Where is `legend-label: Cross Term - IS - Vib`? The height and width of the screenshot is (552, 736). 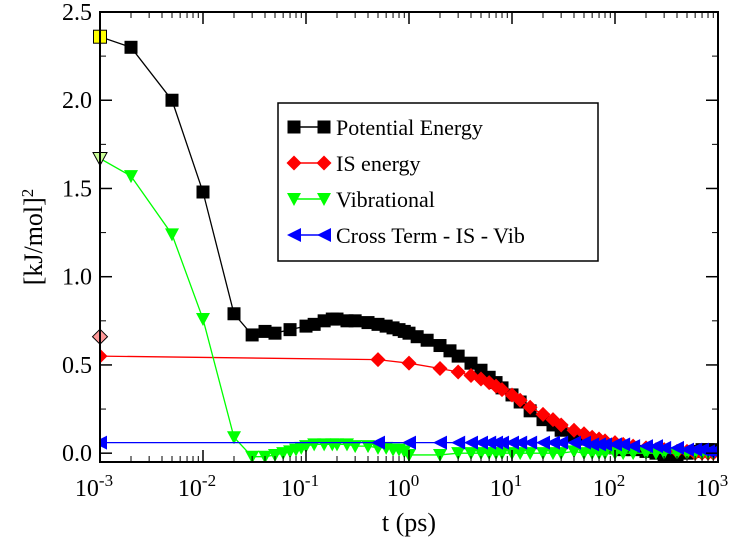
legend-label: Cross Term - IS - Vib is located at coordinates (430, 235).